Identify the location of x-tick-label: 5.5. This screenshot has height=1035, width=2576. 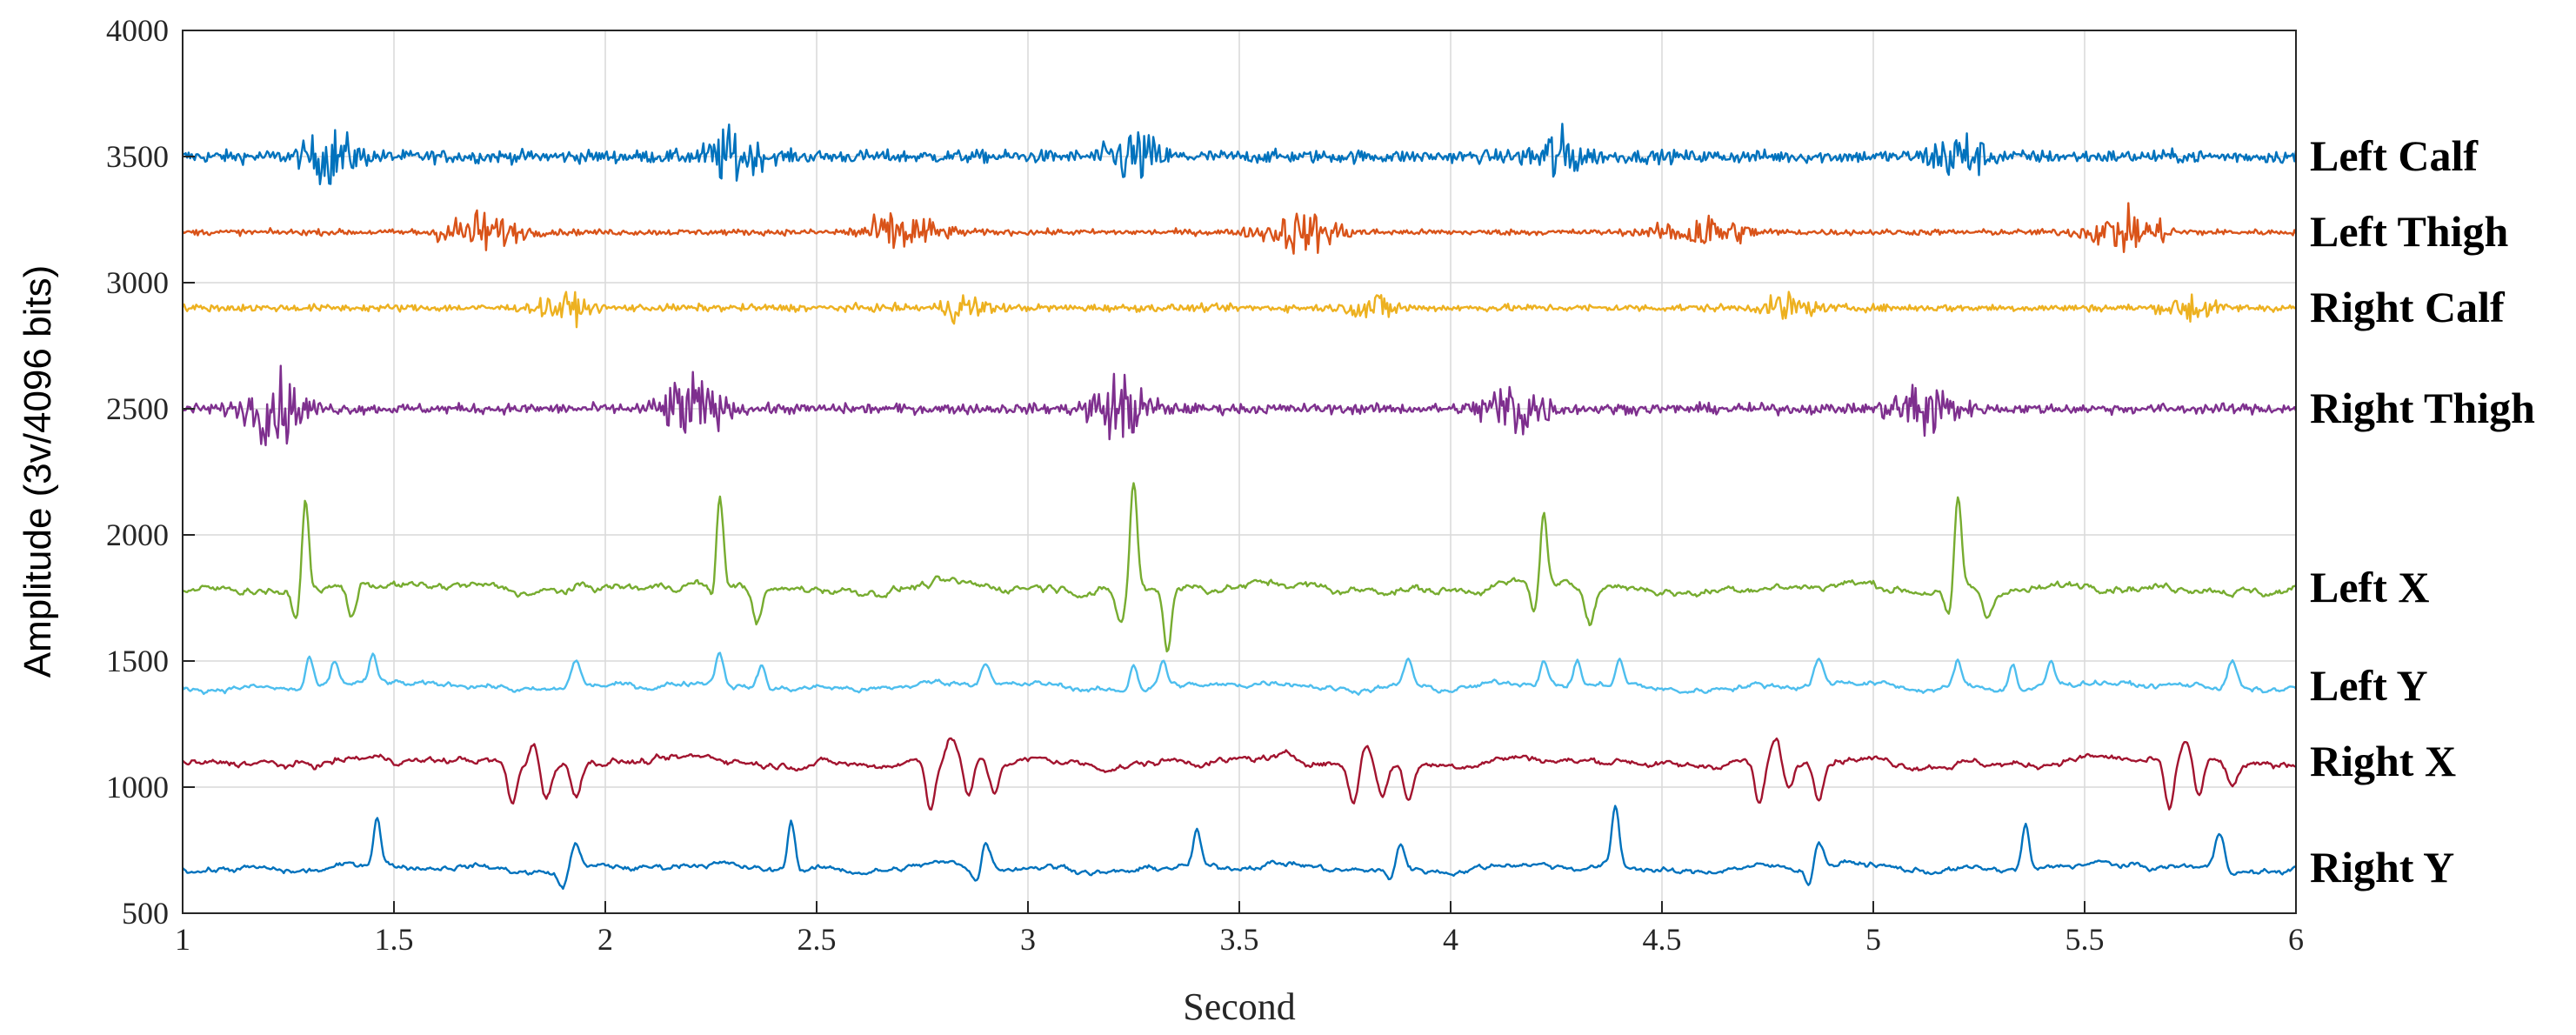
(2085, 940).